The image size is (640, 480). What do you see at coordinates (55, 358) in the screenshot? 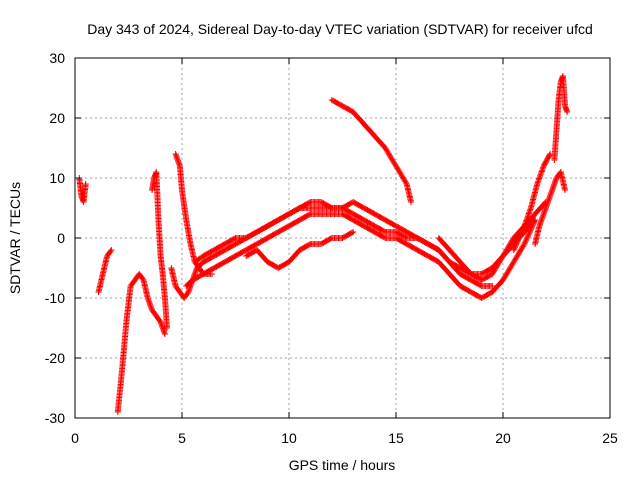
I see `y-tick-label: -20` at bounding box center [55, 358].